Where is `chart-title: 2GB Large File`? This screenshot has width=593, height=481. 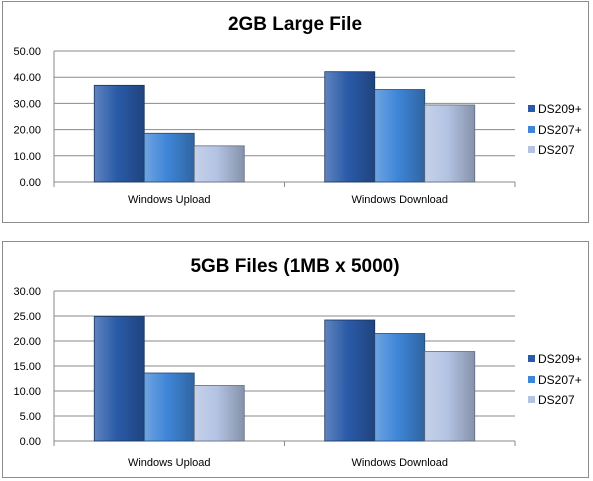 chart-title: 2GB Large File is located at coordinates (295, 24).